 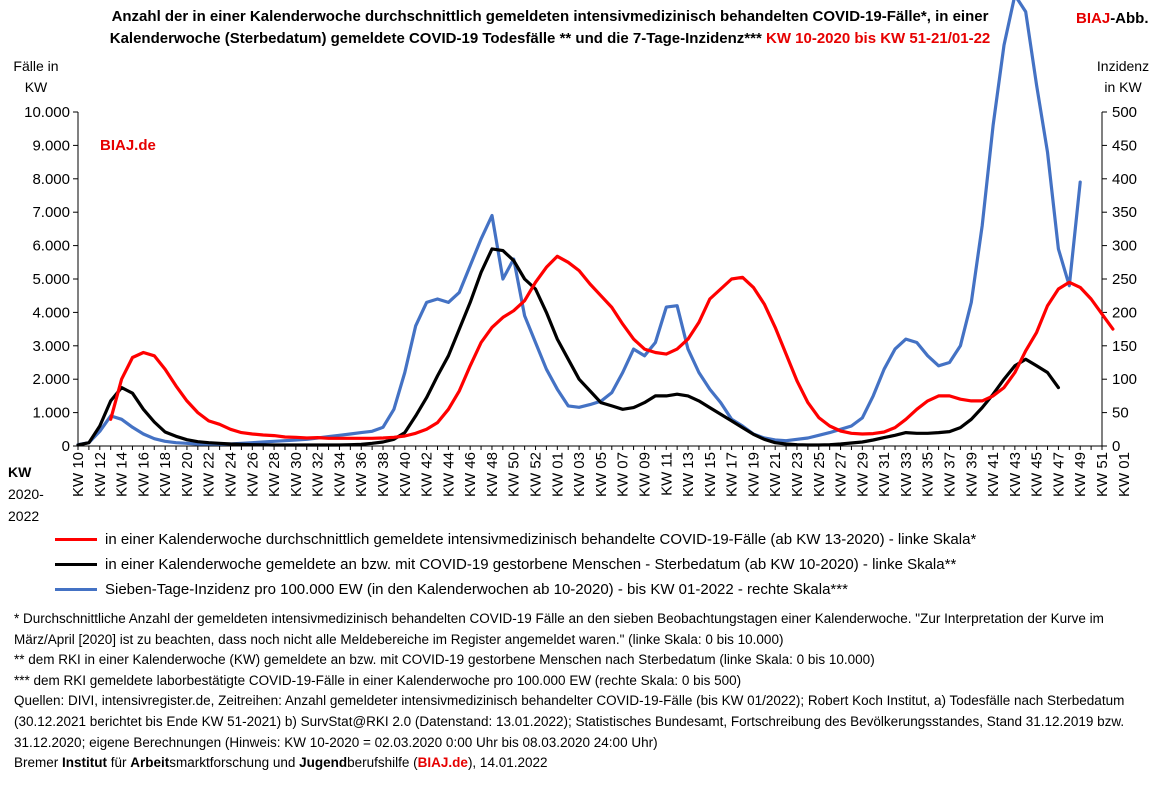 I want to click on right-axis-label-2: in KW, so click(x=1123, y=87).